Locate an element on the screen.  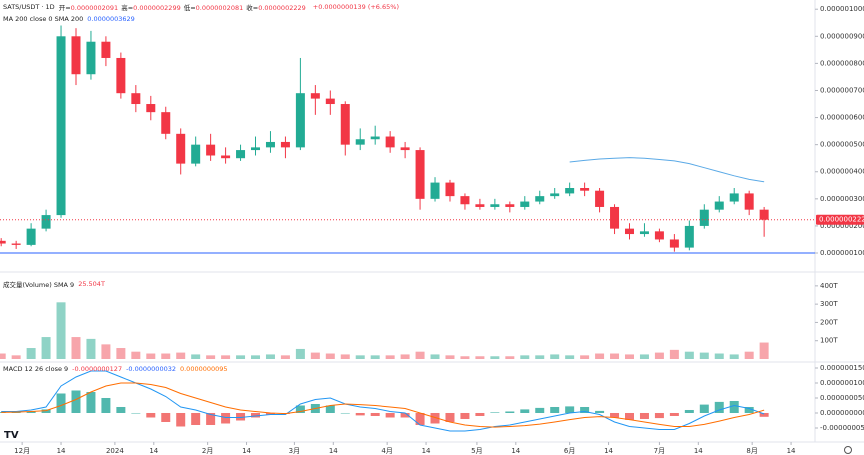
price-tick-label: 0.0000004000 is located at coordinates (842, 172).